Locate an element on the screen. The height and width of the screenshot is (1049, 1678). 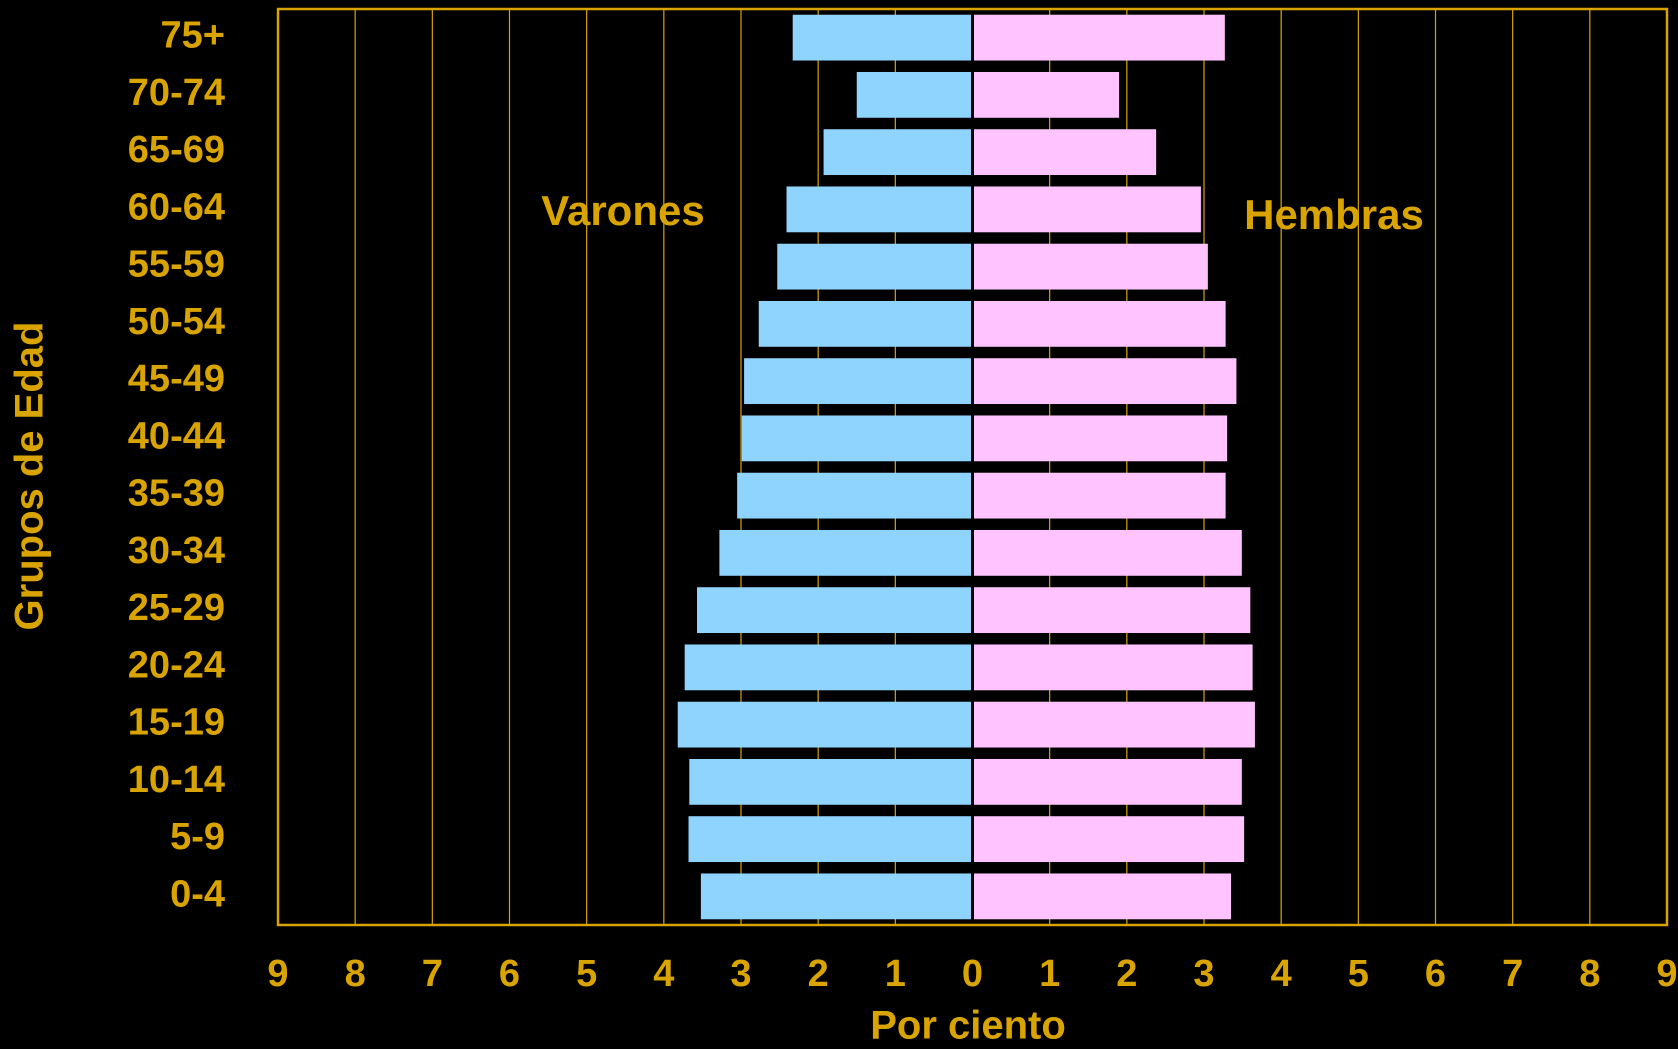
x-tick-label: 0 is located at coordinates (972, 974).